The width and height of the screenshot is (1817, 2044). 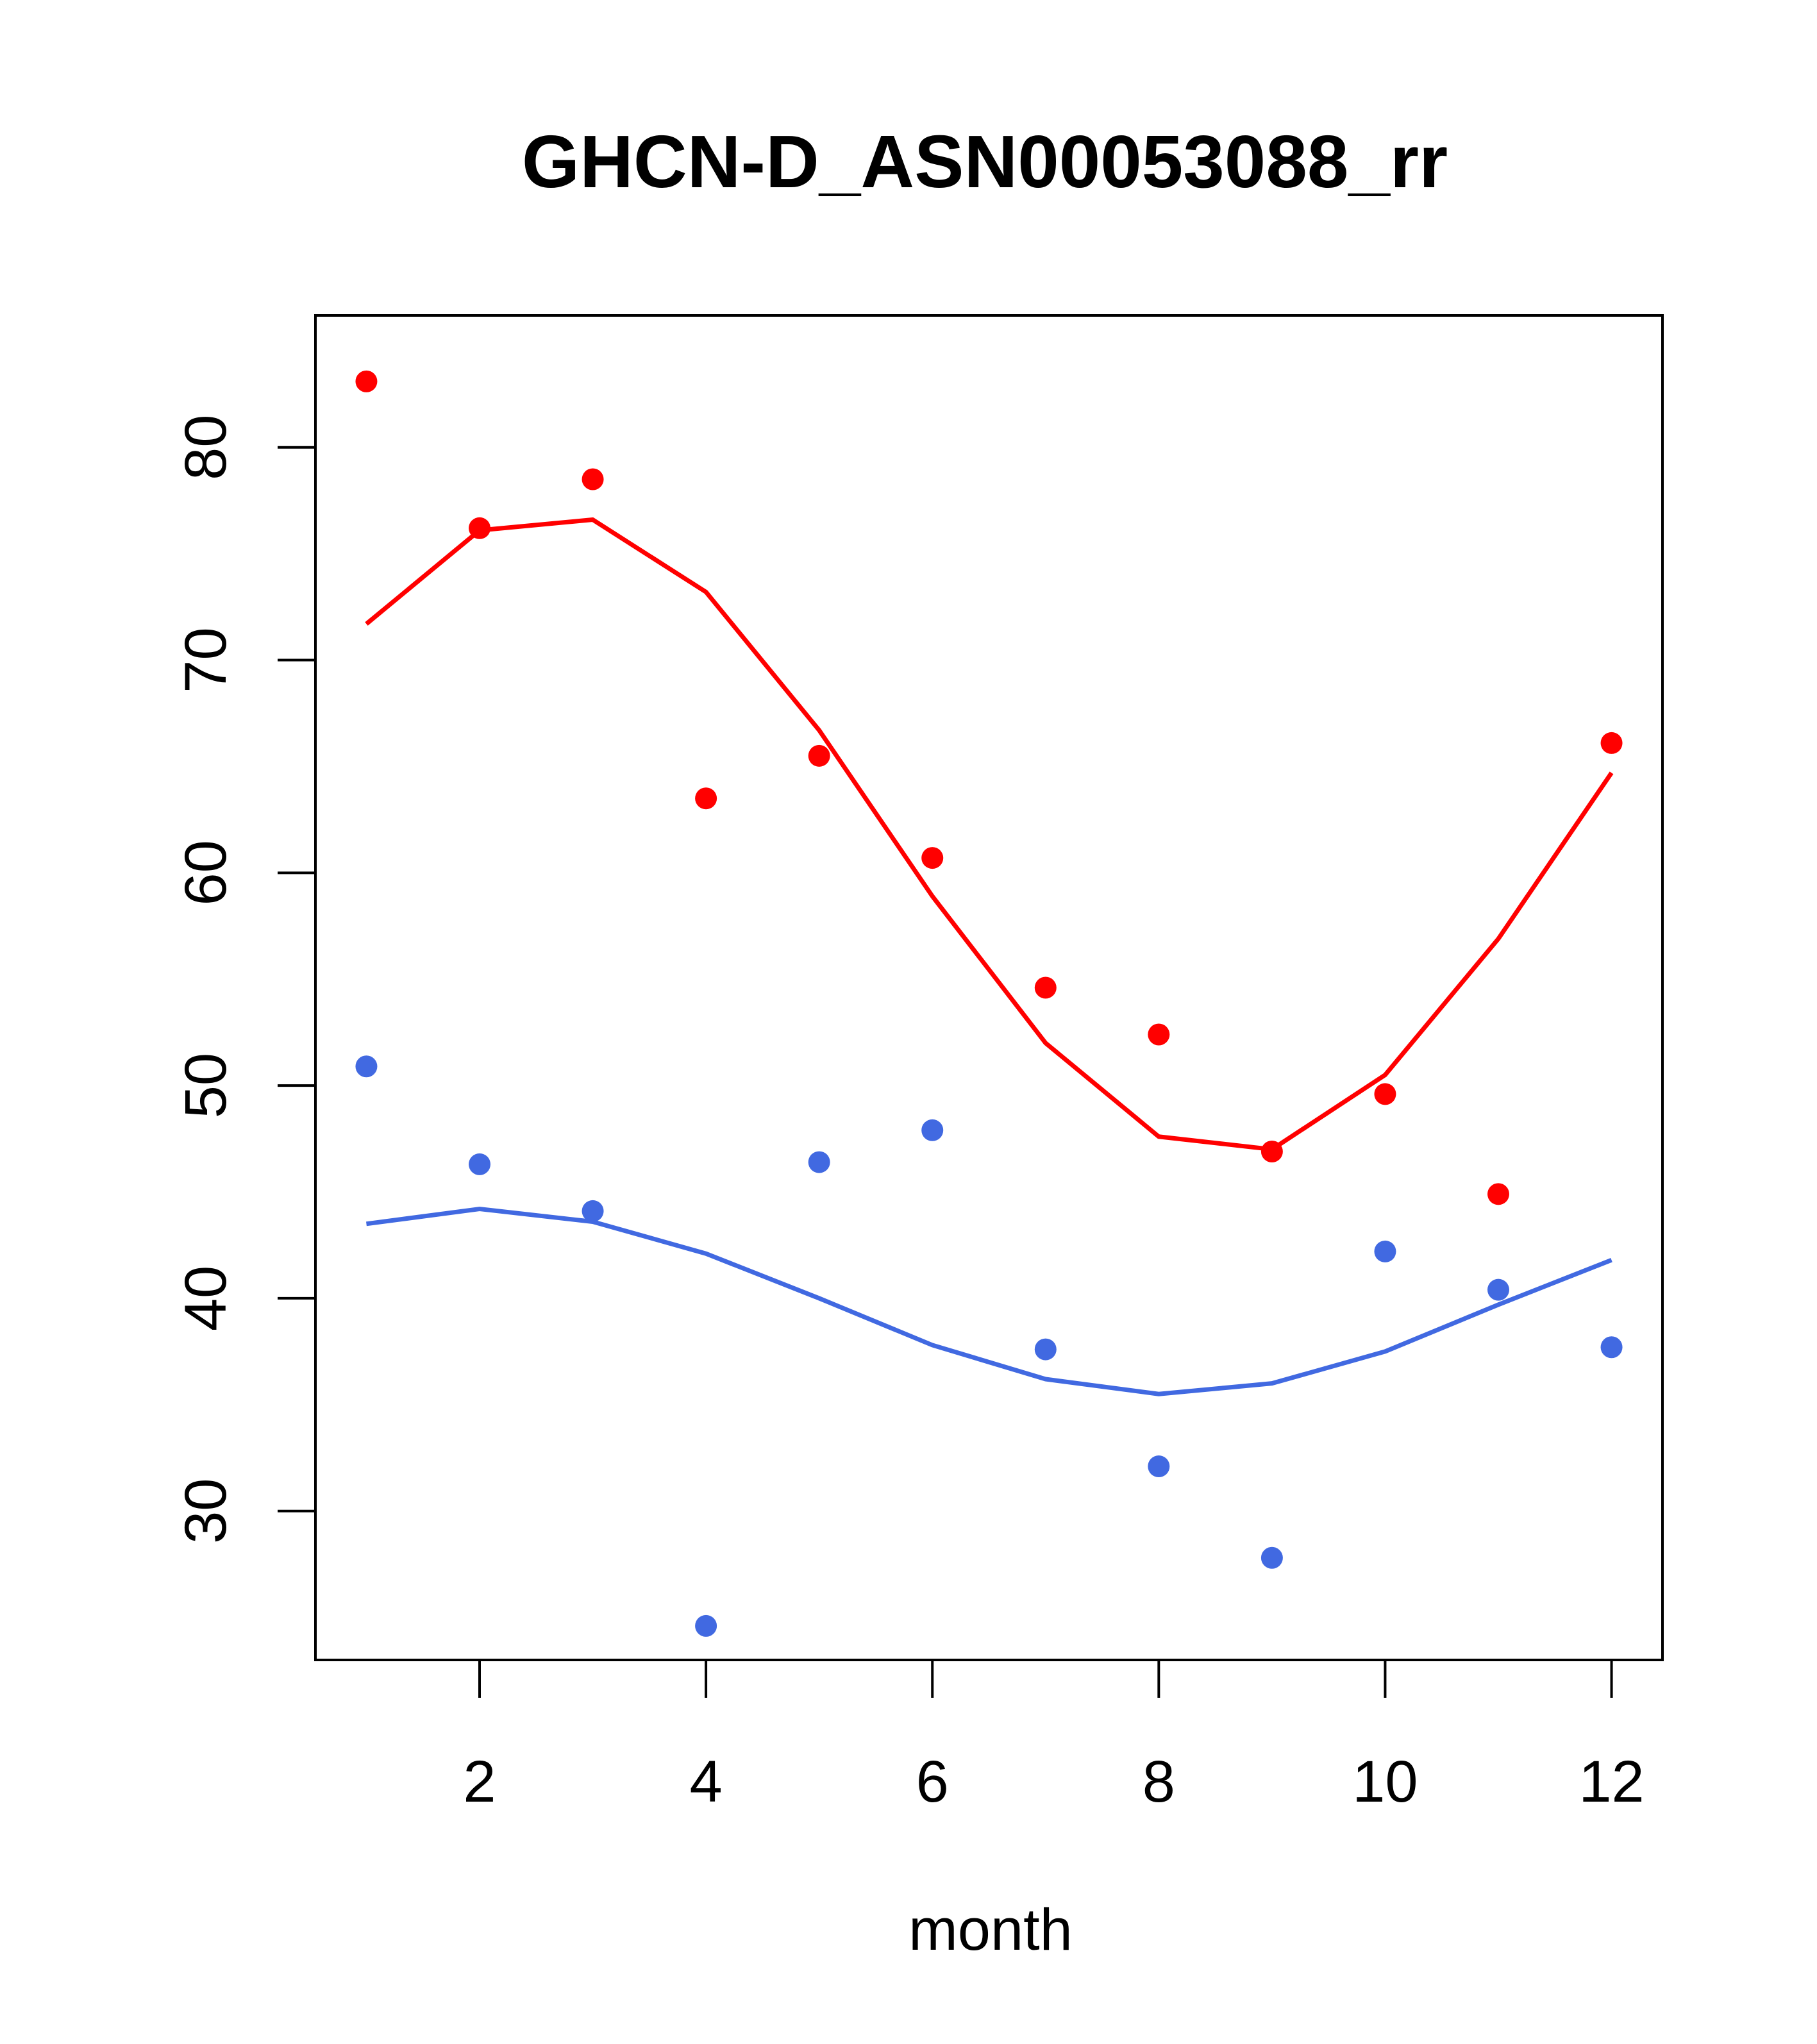 What do you see at coordinates (985, 161) in the screenshot?
I see `chart-title: GHCN-D_ASN00053088_rr` at bounding box center [985, 161].